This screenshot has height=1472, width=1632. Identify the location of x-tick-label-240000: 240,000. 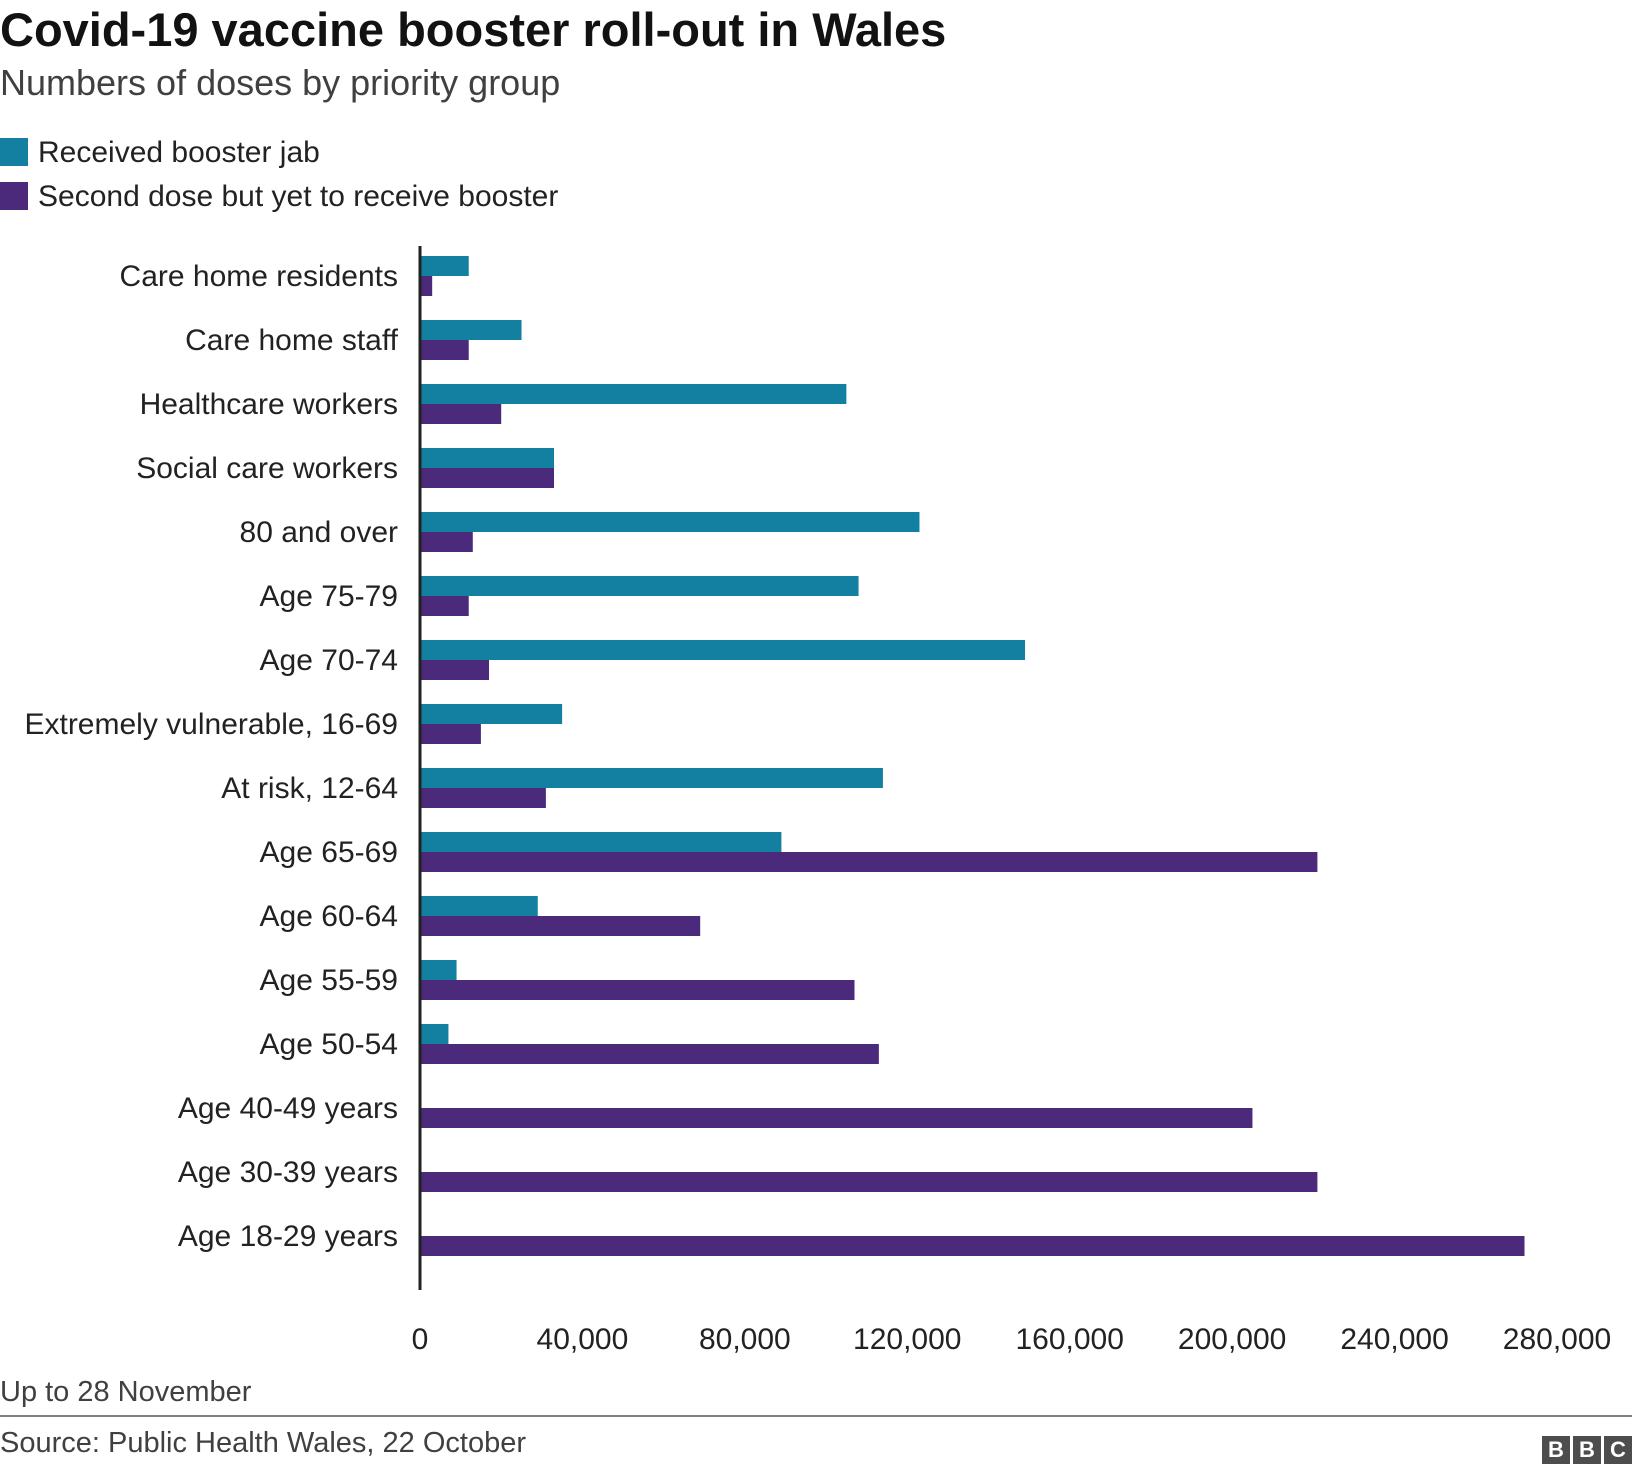
(1394, 1339).